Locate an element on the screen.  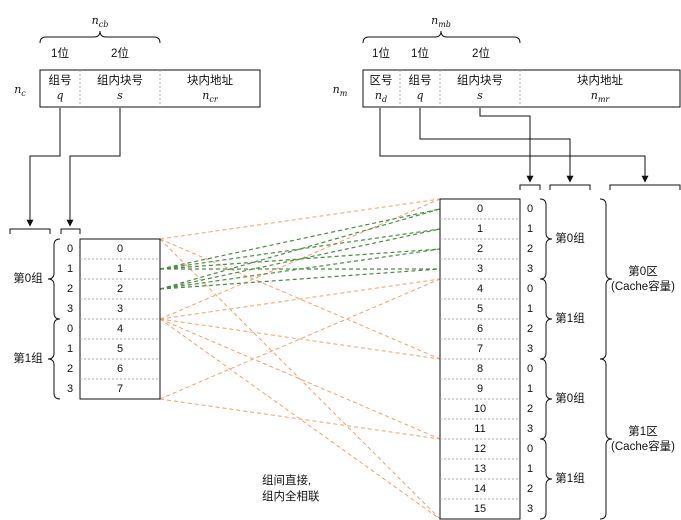
memory-block-0: 0 is located at coordinates (480, 209).